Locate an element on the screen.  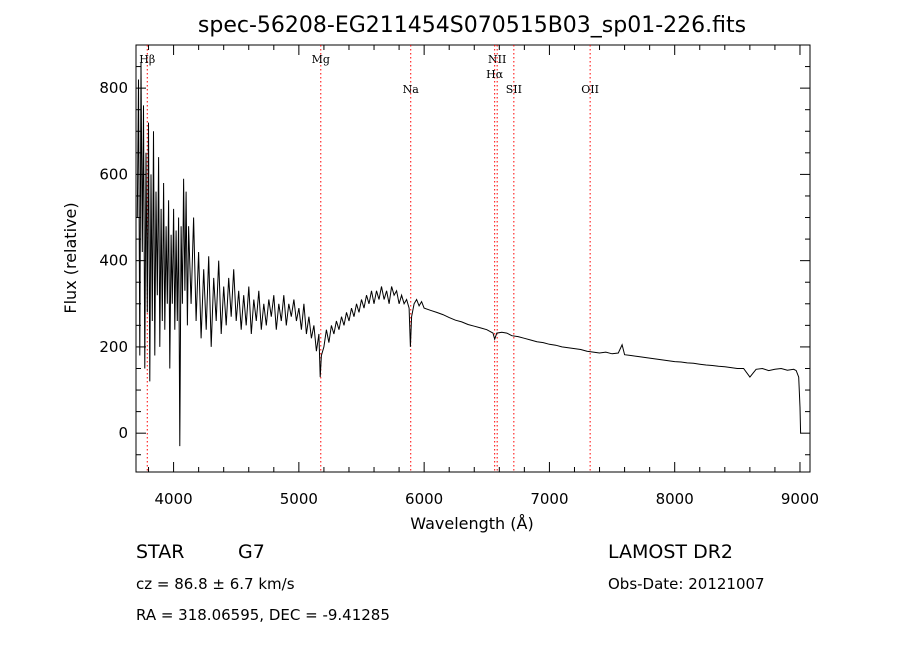
redshift-velocity: cz = 86.8 ± 6.7 km/s is located at coordinates (215, 584).